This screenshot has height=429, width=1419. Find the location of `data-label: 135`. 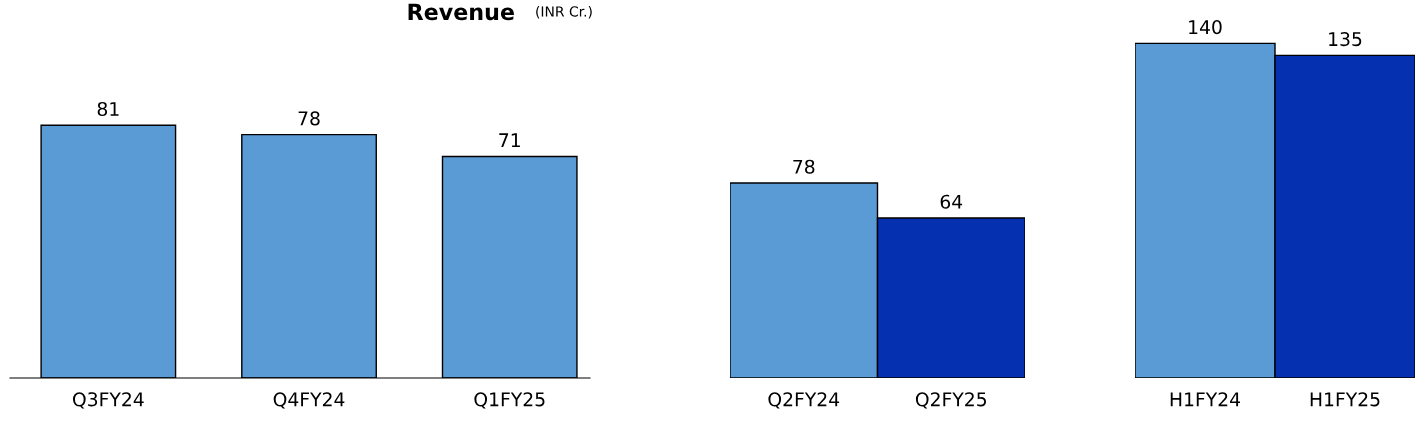

data-label: 135 is located at coordinates (1345, 39).